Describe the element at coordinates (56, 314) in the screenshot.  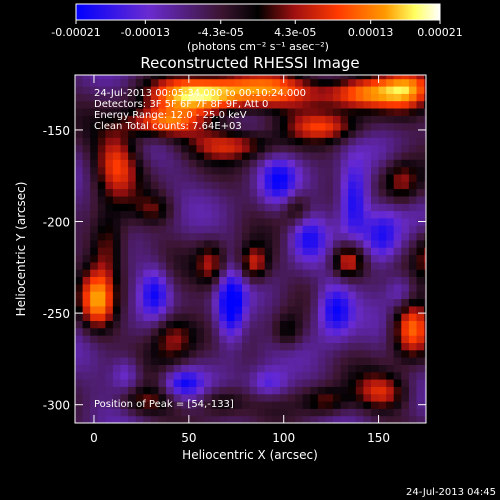
I see `y-tick-label: -250` at that location.